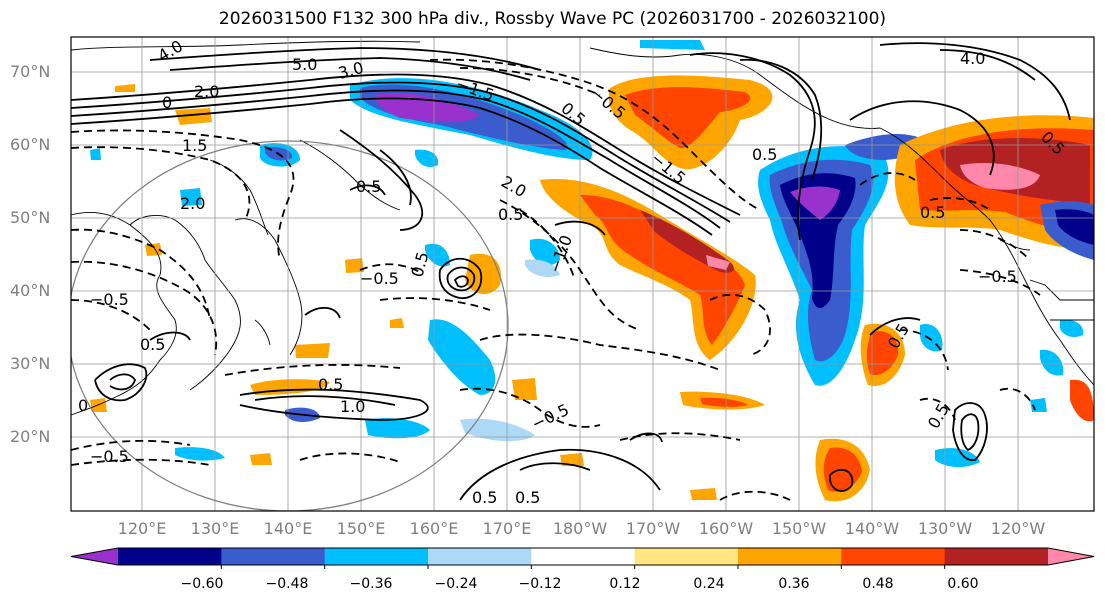 The height and width of the screenshot is (604, 1105). Describe the element at coordinates (794, 584) in the screenshot. I see `colorbar-tick-label: 0.36` at that location.